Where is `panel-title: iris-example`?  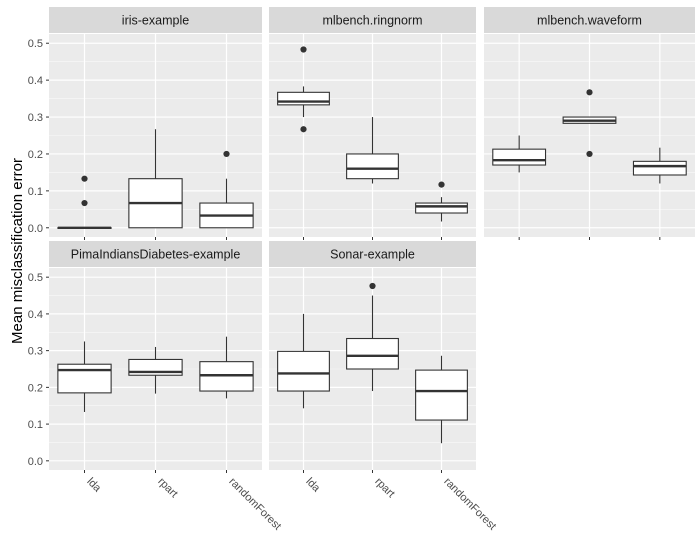 panel-title: iris-example is located at coordinates (155, 21).